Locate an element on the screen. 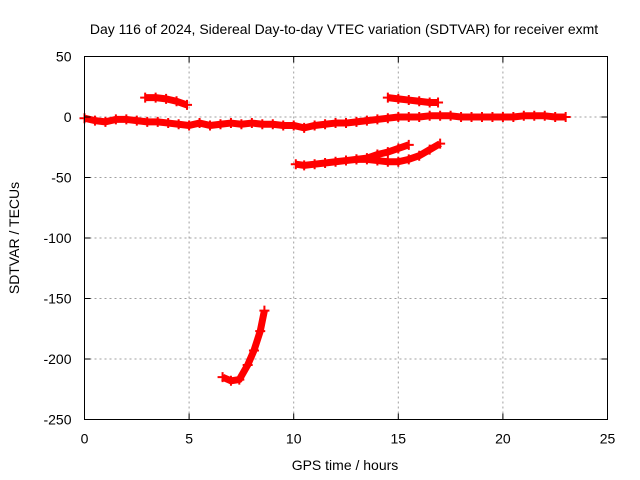  series-arc-lower-right is located at coordinates (398, 152).